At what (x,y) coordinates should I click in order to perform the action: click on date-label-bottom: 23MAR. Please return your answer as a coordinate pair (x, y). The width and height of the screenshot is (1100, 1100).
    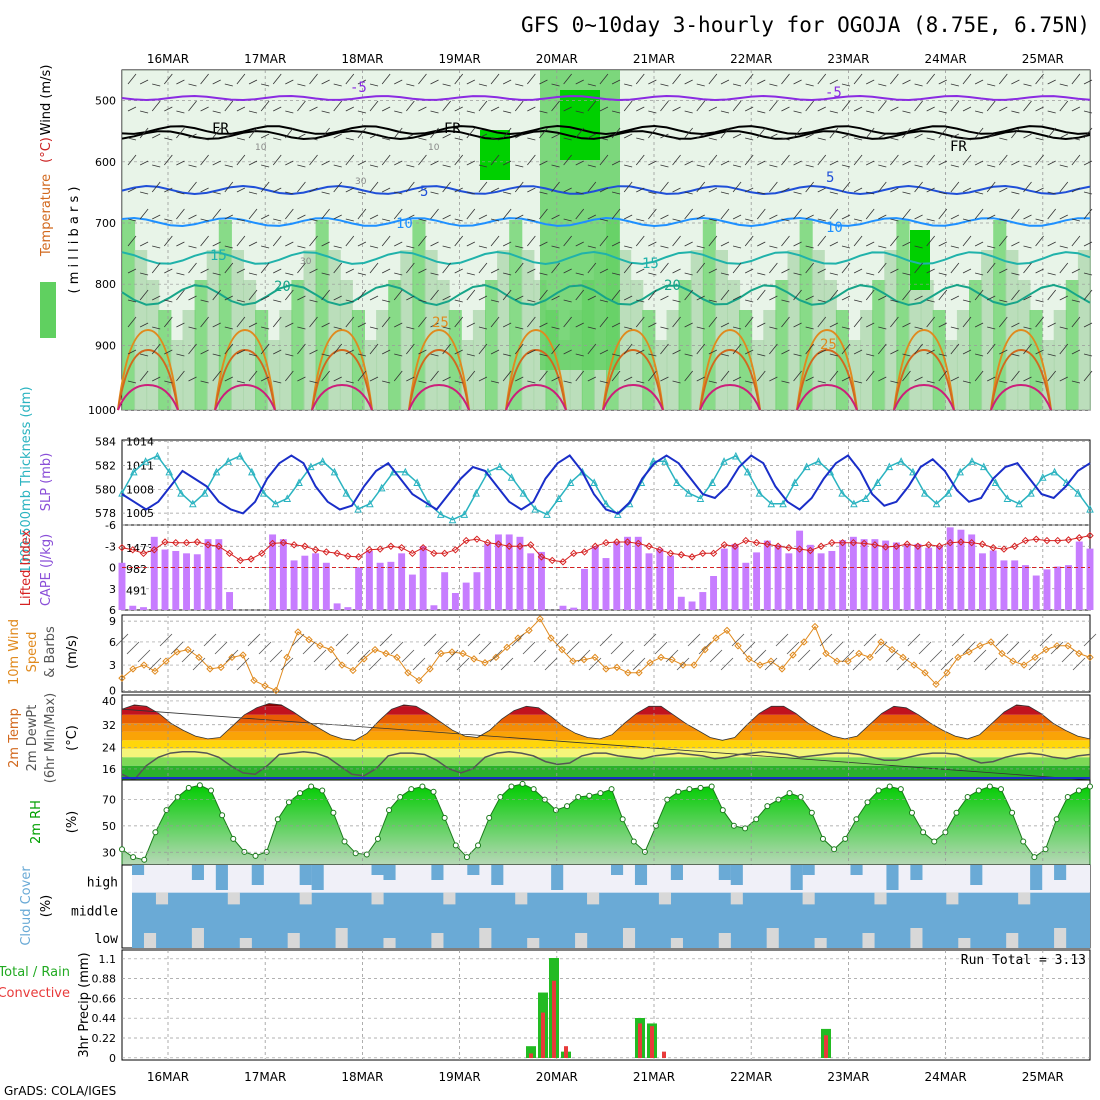
    Looking at the image, I should click on (848, 1077).